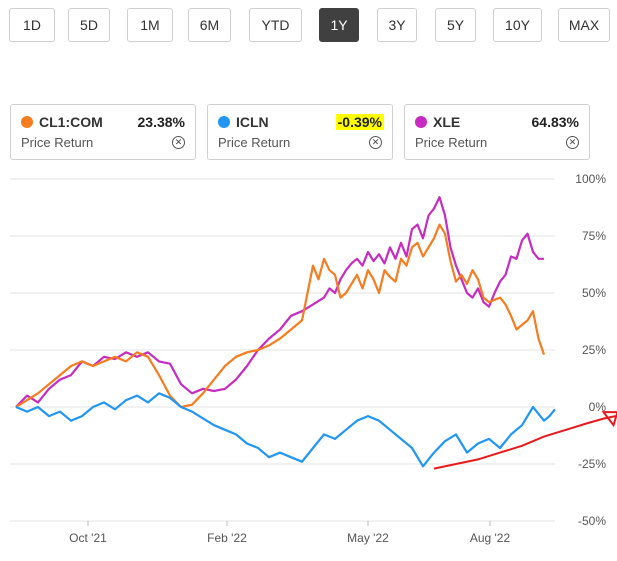  I want to click on range-button-1m: 1M, so click(150, 25).